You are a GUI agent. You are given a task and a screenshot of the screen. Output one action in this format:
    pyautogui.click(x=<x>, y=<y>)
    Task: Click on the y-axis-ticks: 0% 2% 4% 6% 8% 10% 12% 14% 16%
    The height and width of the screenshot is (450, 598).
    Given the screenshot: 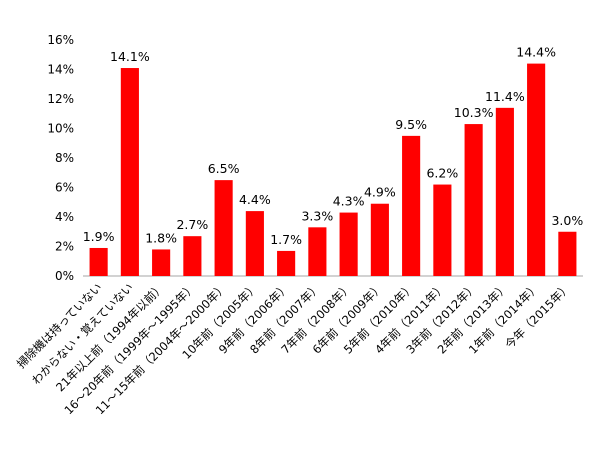 What is the action you would take?
    pyautogui.click(x=60, y=158)
    